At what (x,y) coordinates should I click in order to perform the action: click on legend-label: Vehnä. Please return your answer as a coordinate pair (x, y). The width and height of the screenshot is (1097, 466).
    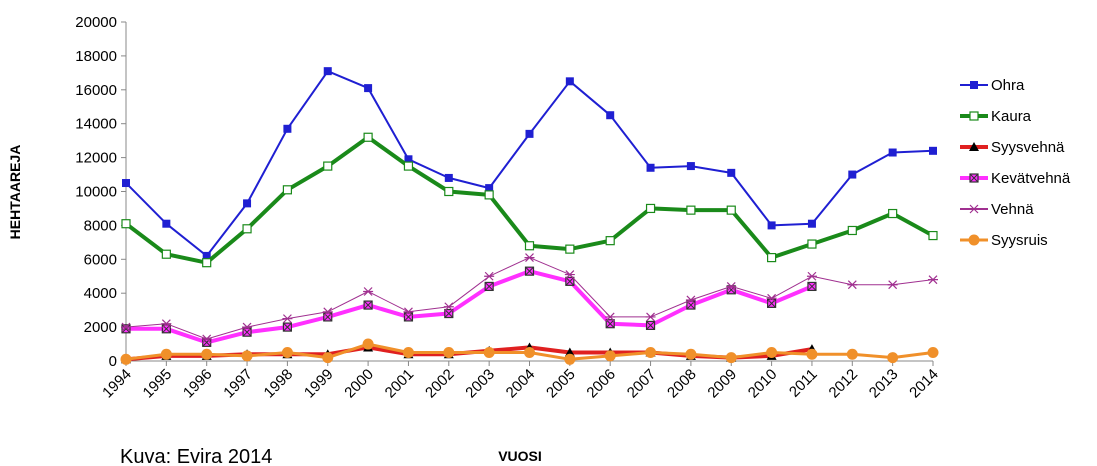
    Looking at the image, I should click on (1012, 209).